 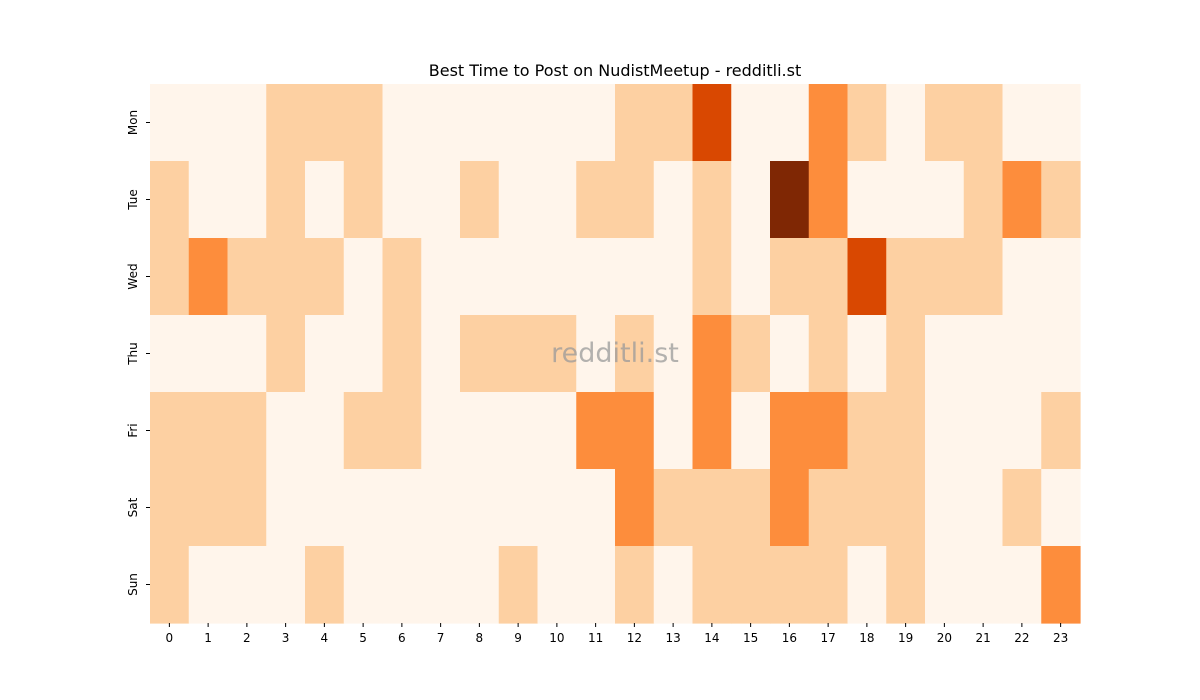 I want to click on x-tick-label: 8, so click(x=480, y=638).